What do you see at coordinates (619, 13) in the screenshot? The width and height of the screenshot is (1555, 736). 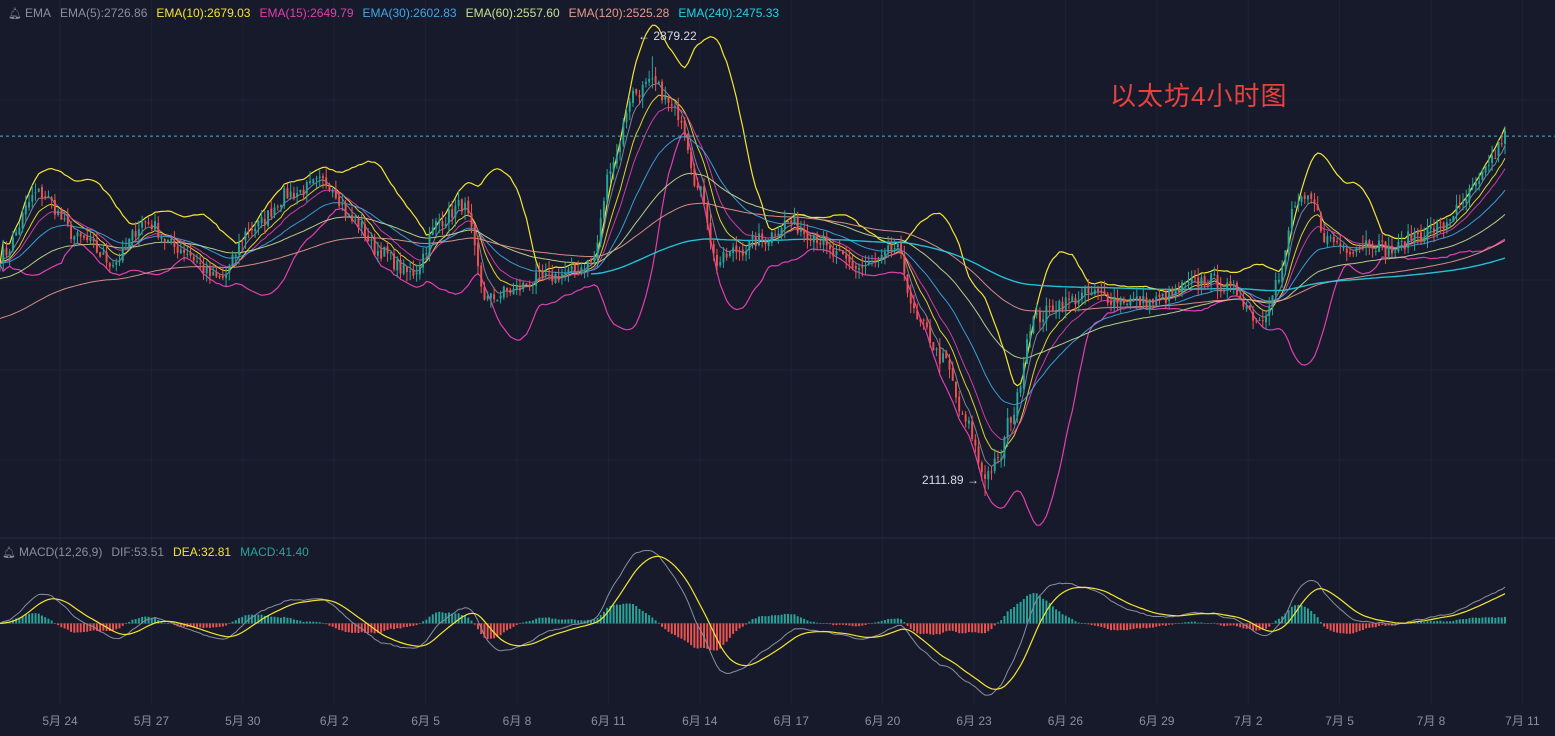 I see `ema120-legend: EMA(120):2525.28` at bounding box center [619, 13].